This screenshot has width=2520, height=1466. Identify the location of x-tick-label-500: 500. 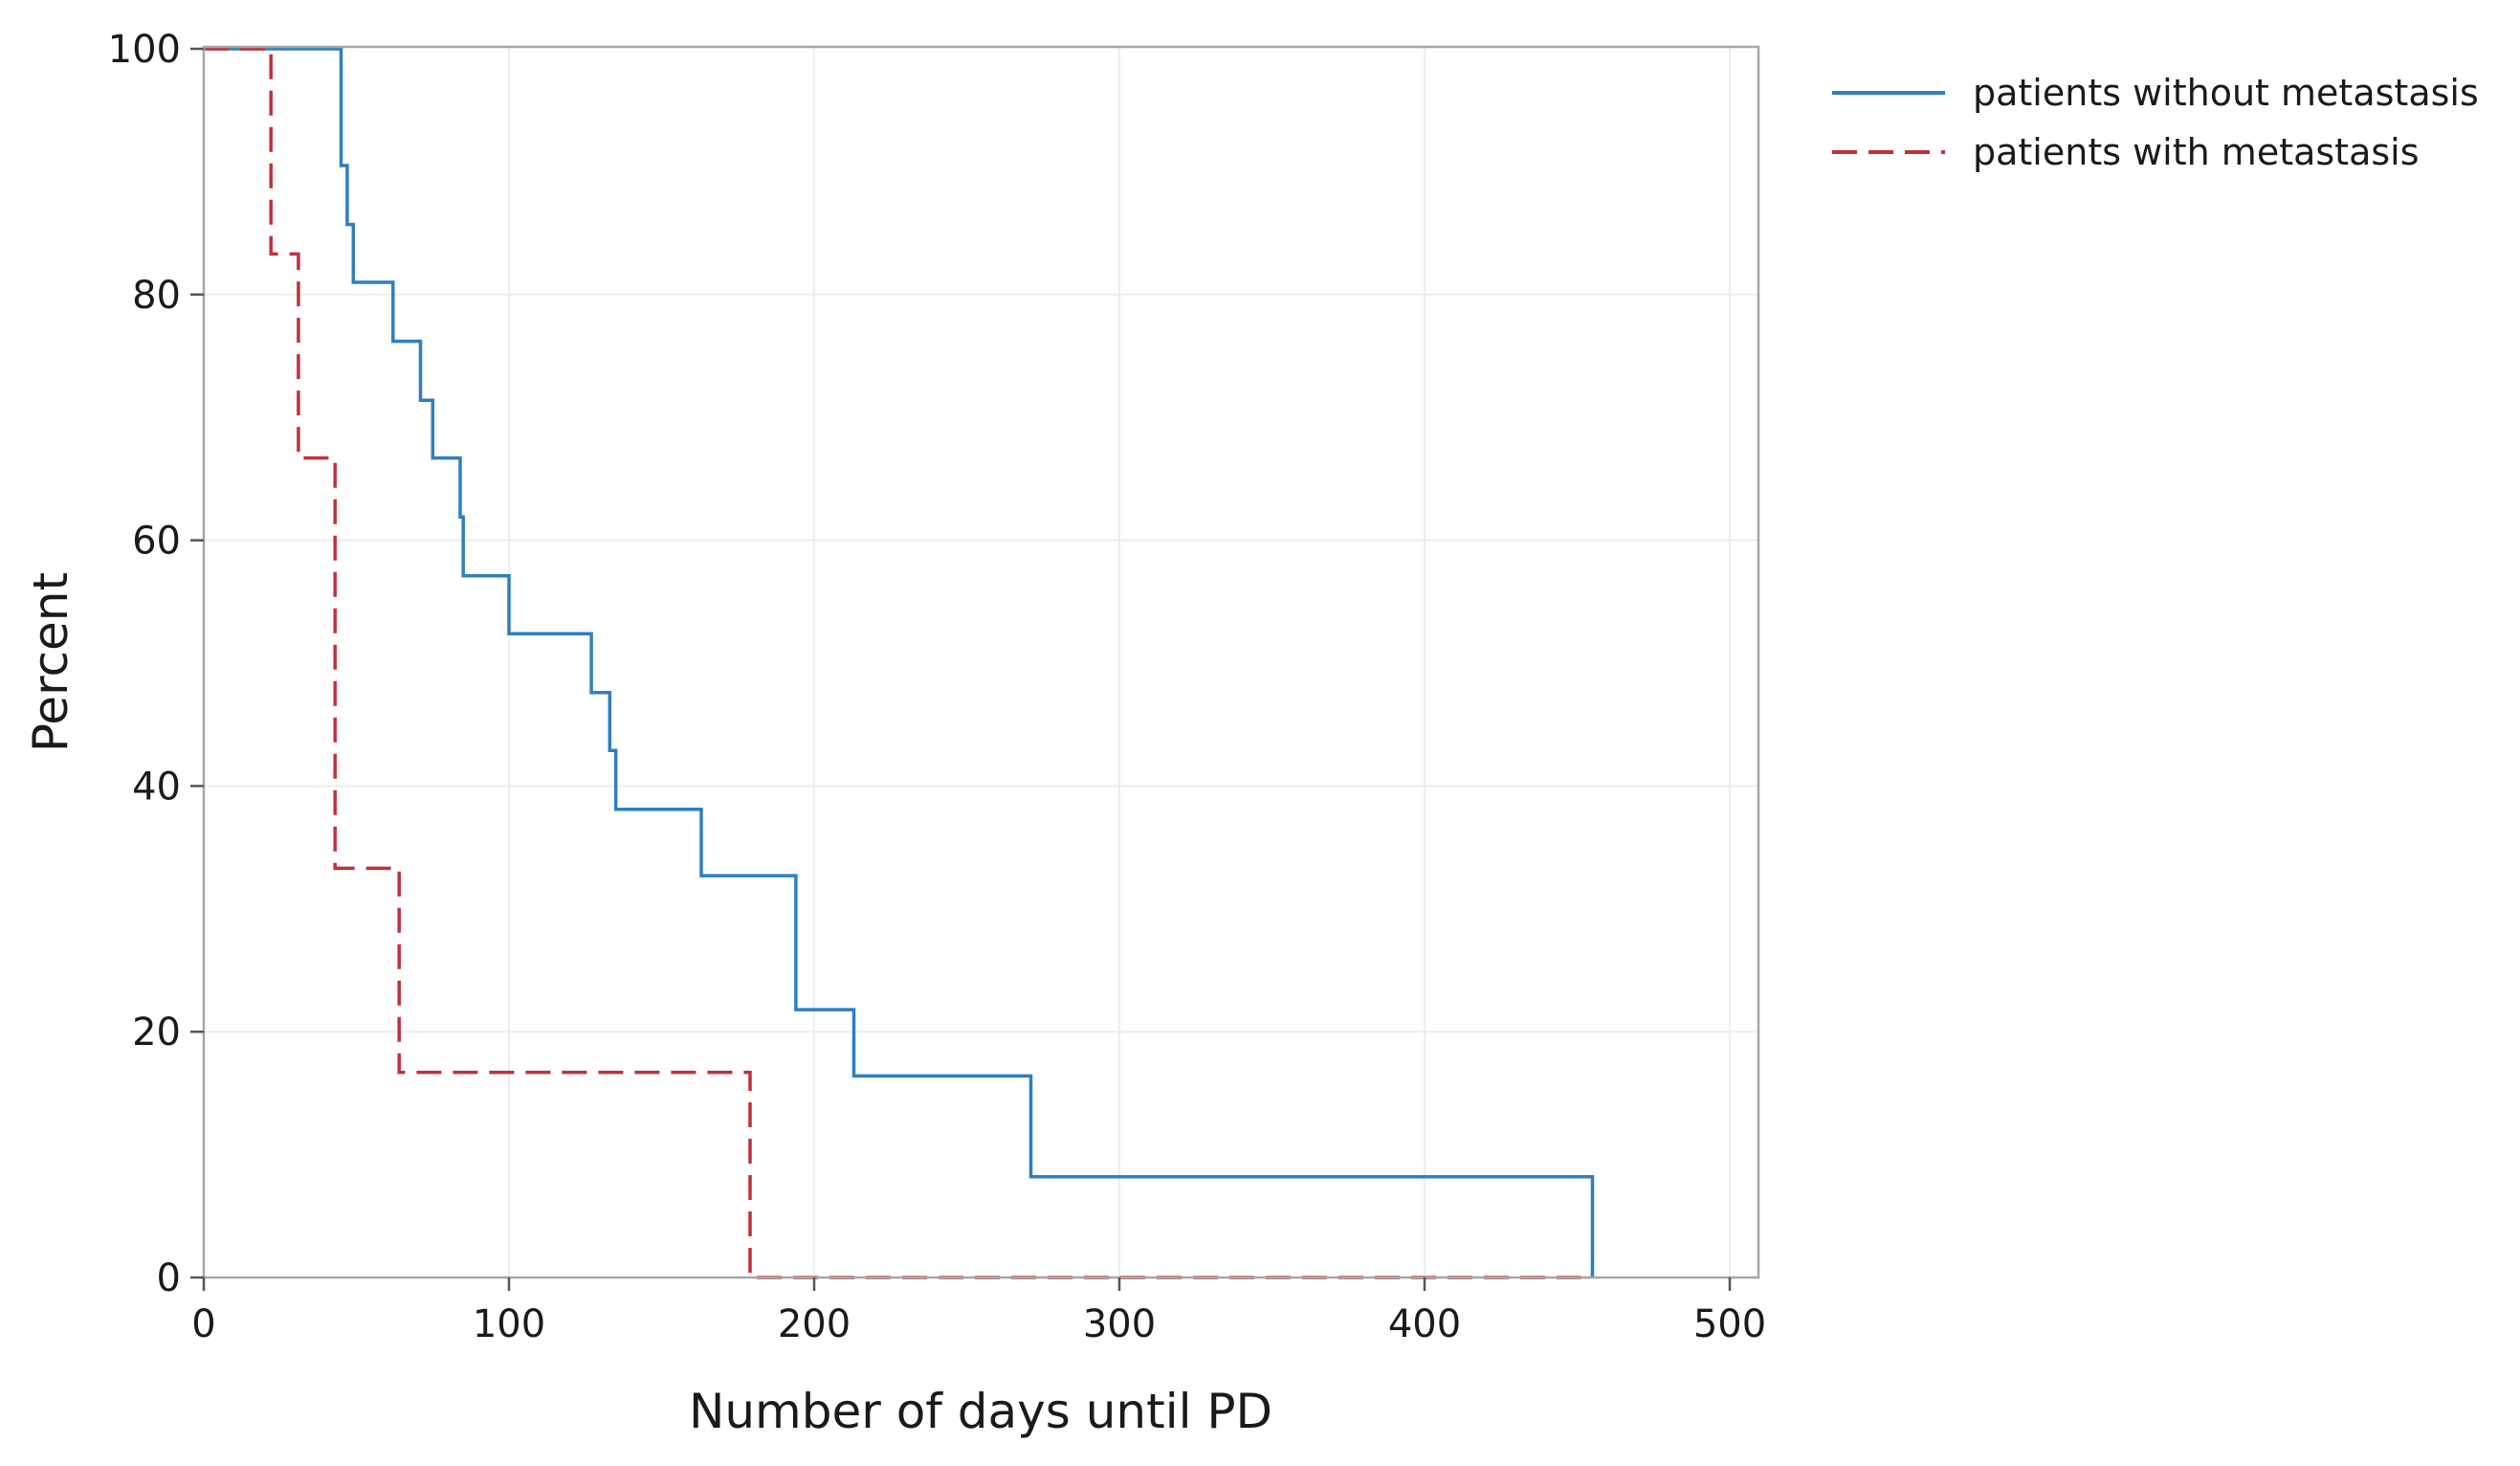
(1730, 1324).